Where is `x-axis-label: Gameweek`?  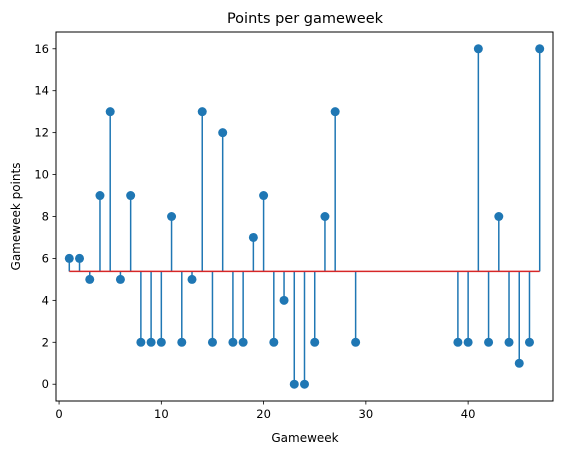 x-axis-label: Gameweek is located at coordinates (304, 438).